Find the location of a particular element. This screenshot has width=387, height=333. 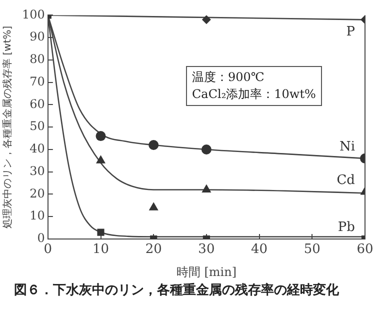

y-tick-label: 0 is located at coordinates (41, 238).